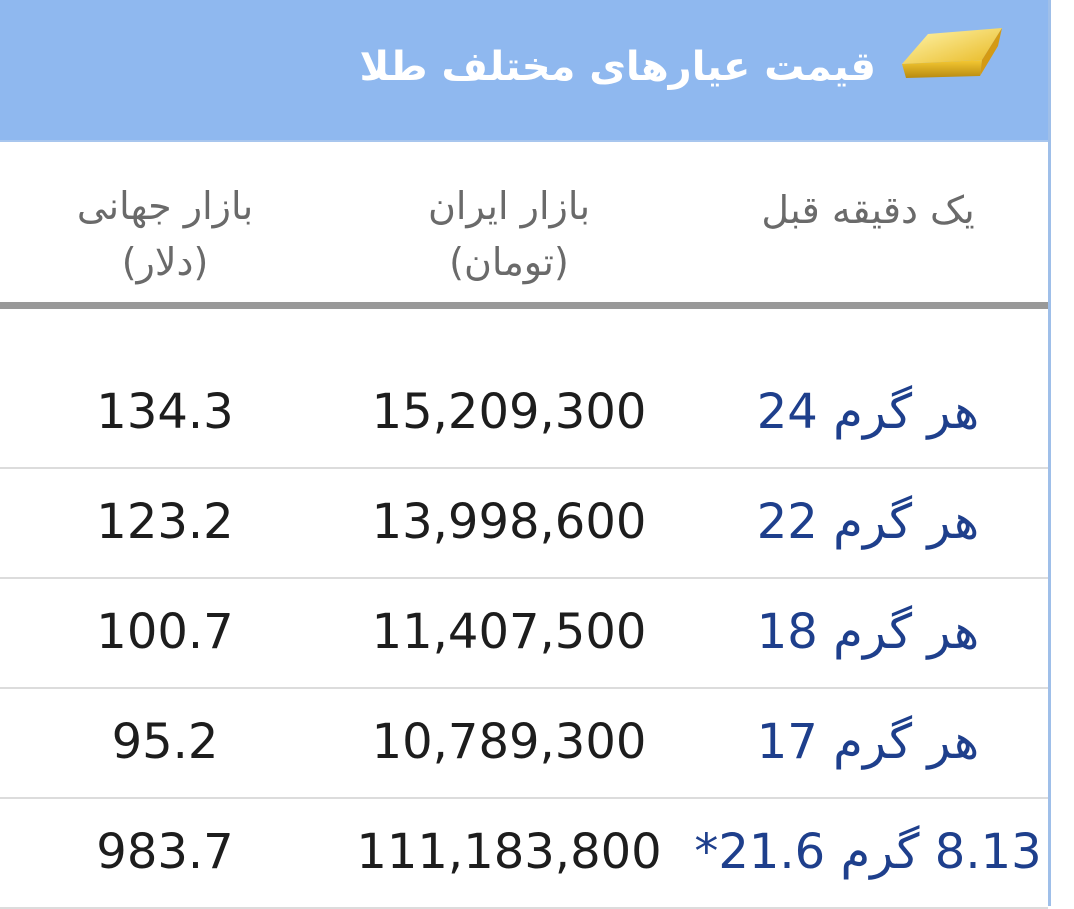  I want to click on table-row: 8.13 گرم 21.6* 111,183,800 983.7, so click(524, 853).